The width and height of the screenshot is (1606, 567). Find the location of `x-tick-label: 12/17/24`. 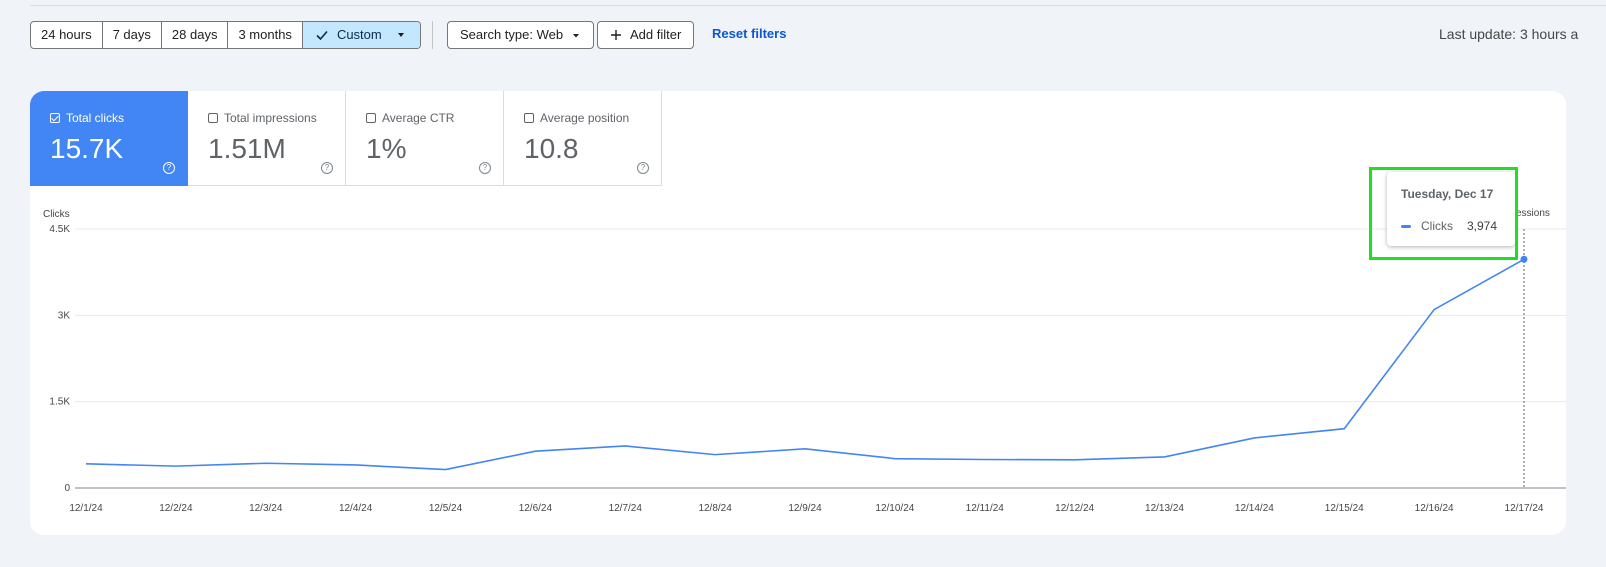

x-tick-label: 12/17/24 is located at coordinates (1524, 508).